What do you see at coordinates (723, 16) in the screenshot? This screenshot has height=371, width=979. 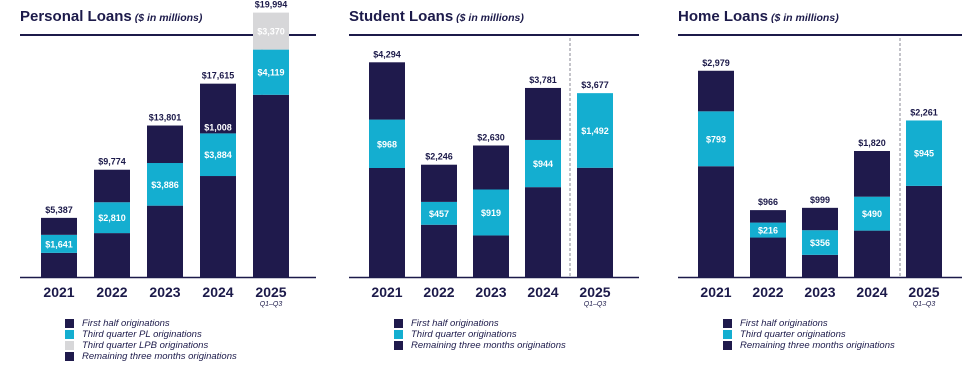 I see `chart-title-main: Home Loans` at bounding box center [723, 16].